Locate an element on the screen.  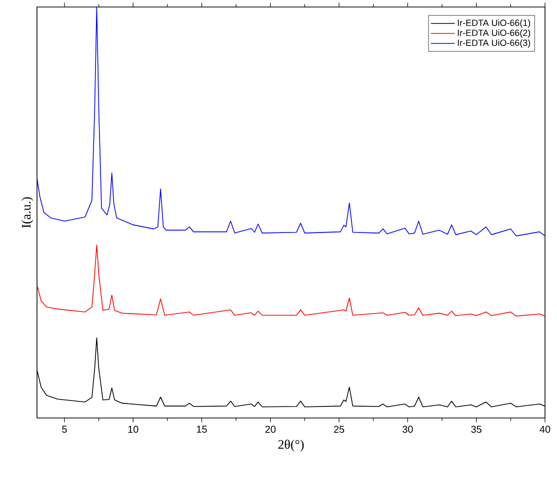
legend-label: Ir-EDTA UiO-66(2) is located at coordinates (494, 33).